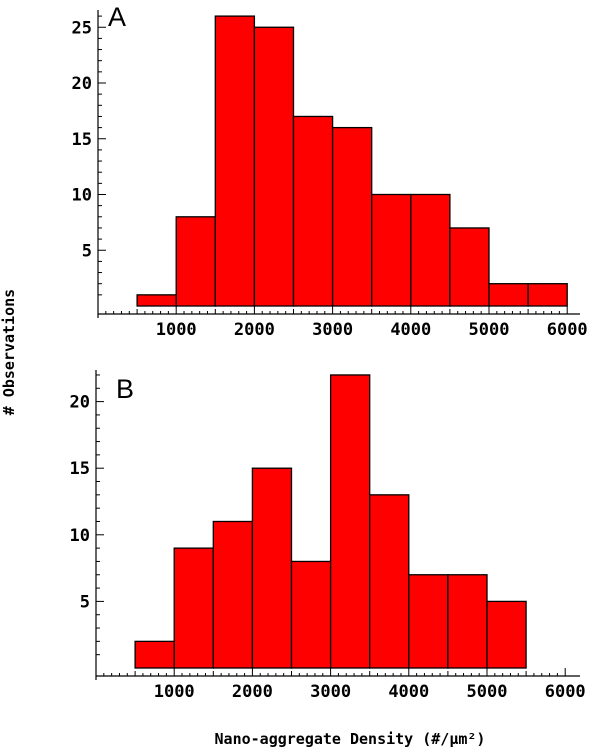 The height and width of the screenshot is (751, 600). Describe the element at coordinates (117, 17) in the screenshot. I see `panel-letter: A` at that location.